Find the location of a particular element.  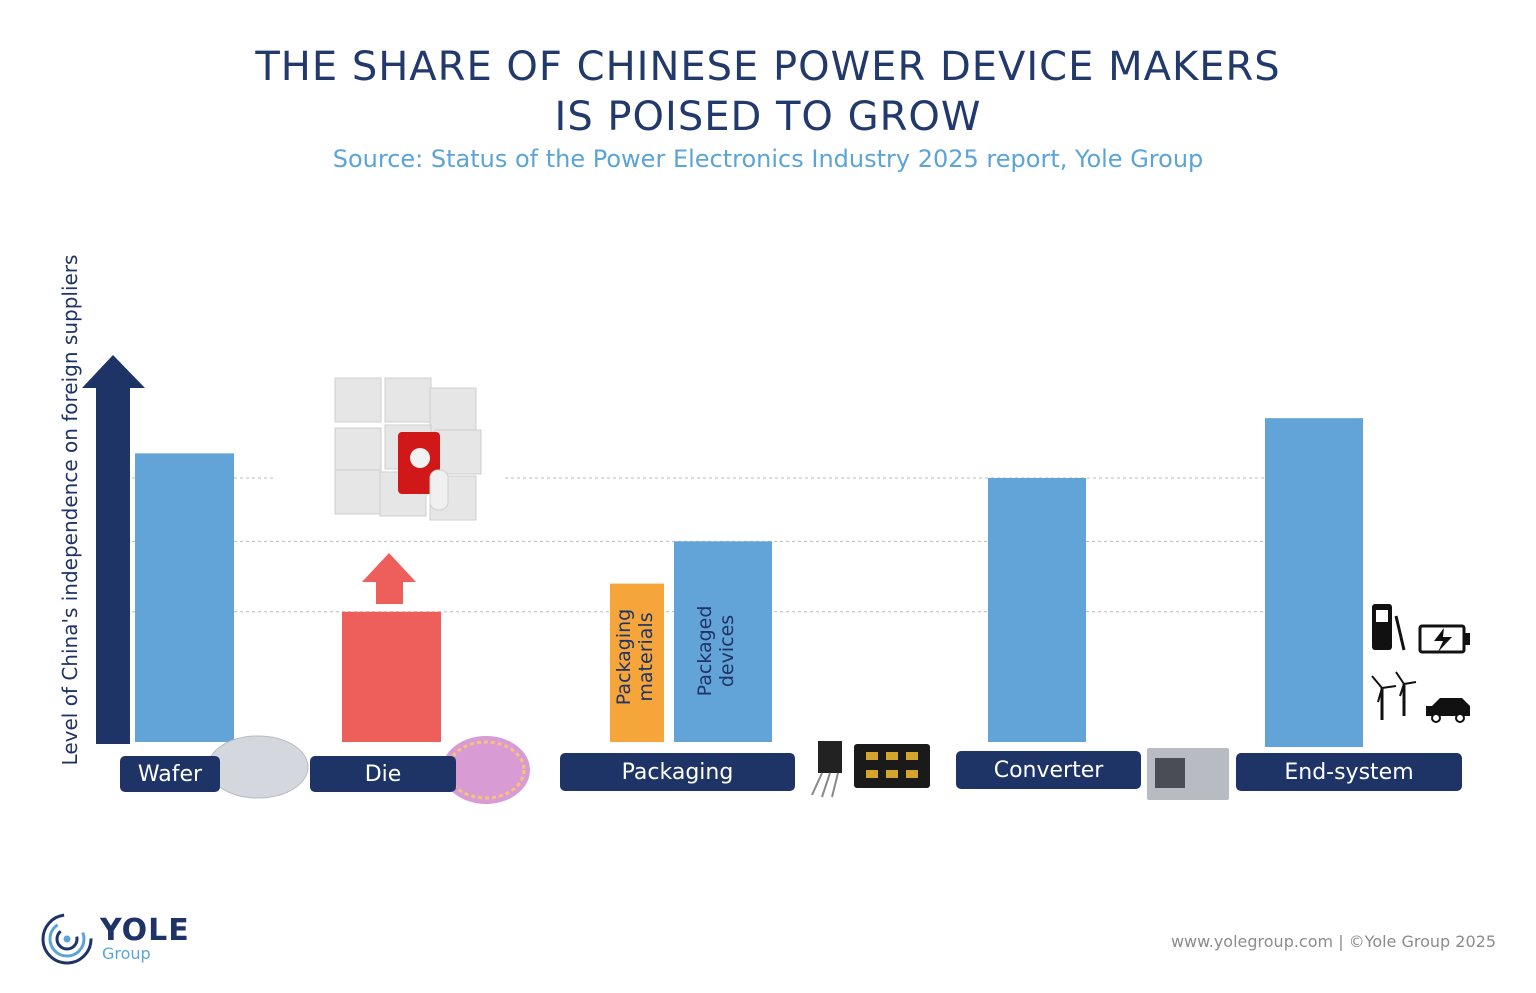

puzzle-figure-body is located at coordinates (439, 490).